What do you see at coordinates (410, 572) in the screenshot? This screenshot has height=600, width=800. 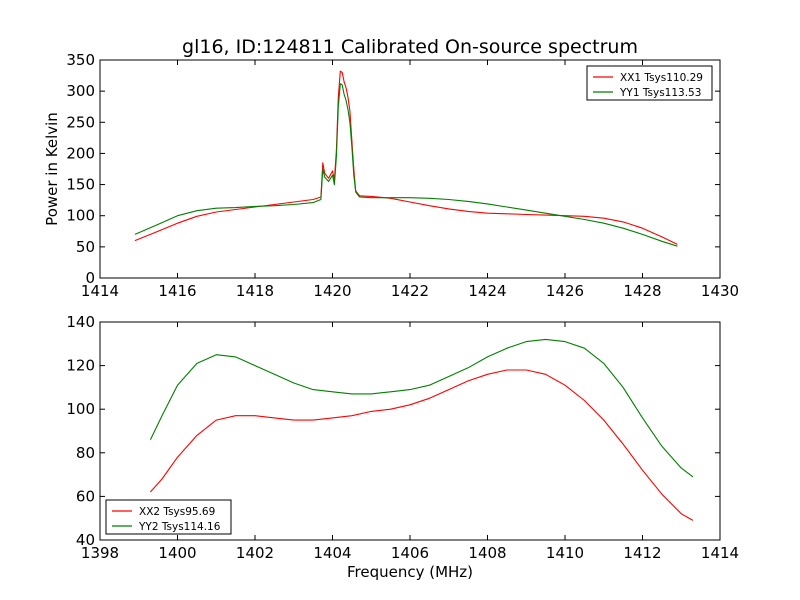 I see `x-axis-label: Frequency (MHz)` at bounding box center [410, 572].